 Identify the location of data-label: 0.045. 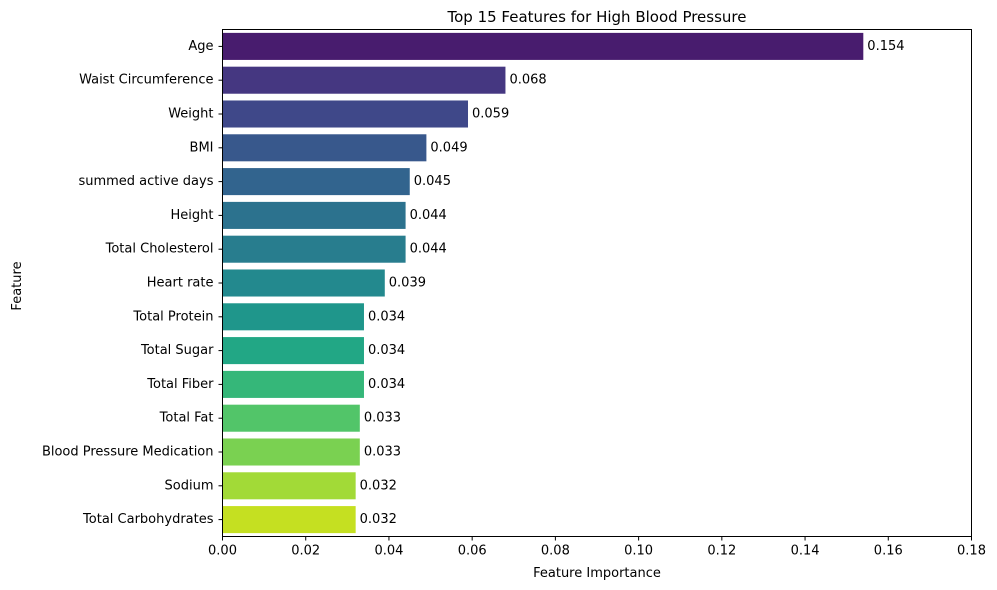
(432, 181).